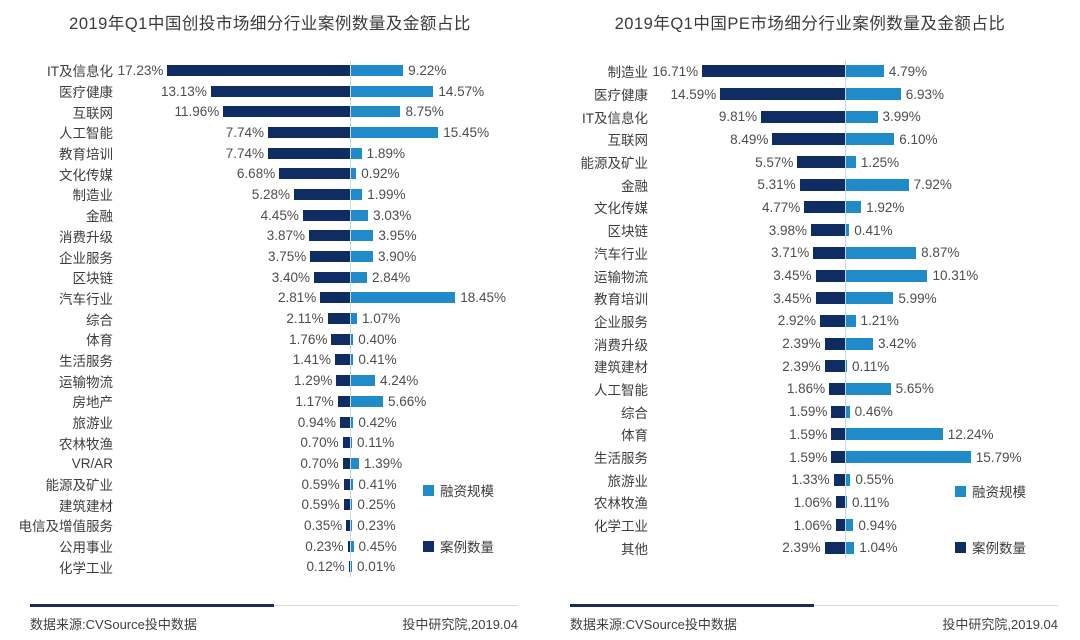 The image size is (1080, 640). What do you see at coordinates (320, 484) in the screenshot?
I see `case-count-value: 0.59%` at bounding box center [320, 484].